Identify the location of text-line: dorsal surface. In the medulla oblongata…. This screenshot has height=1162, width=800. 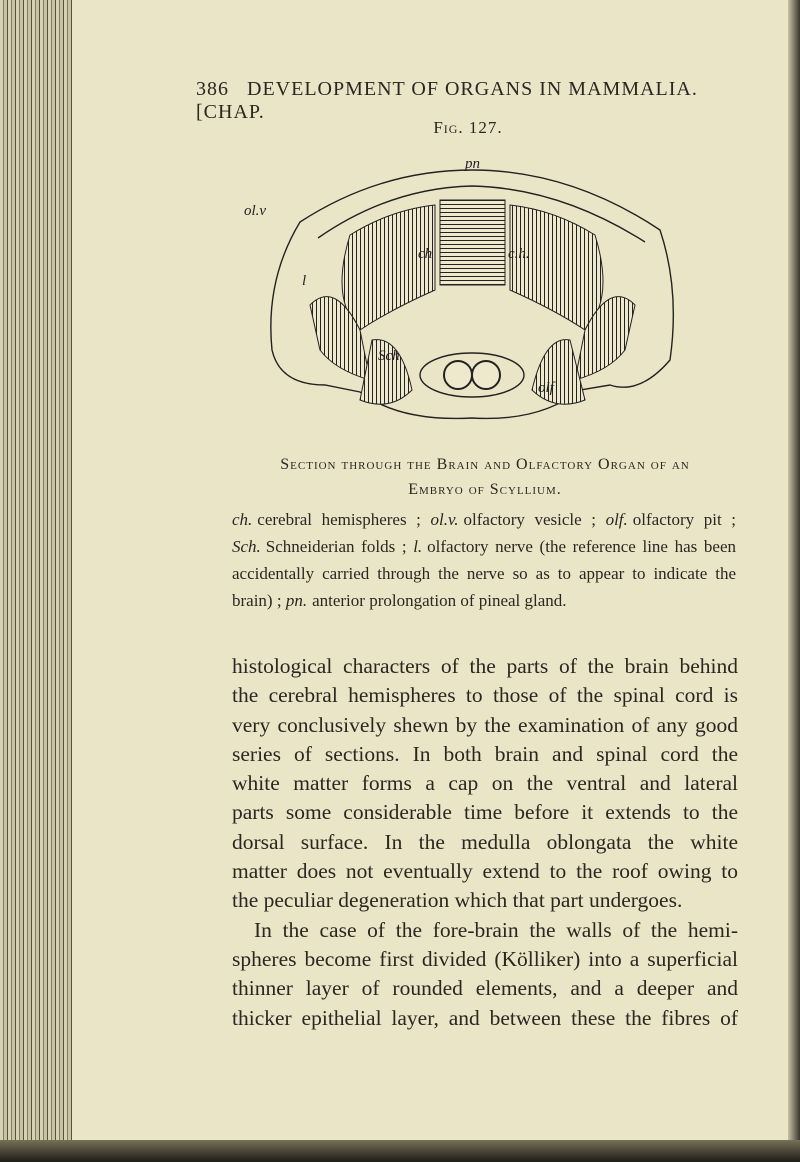
(485, 841).